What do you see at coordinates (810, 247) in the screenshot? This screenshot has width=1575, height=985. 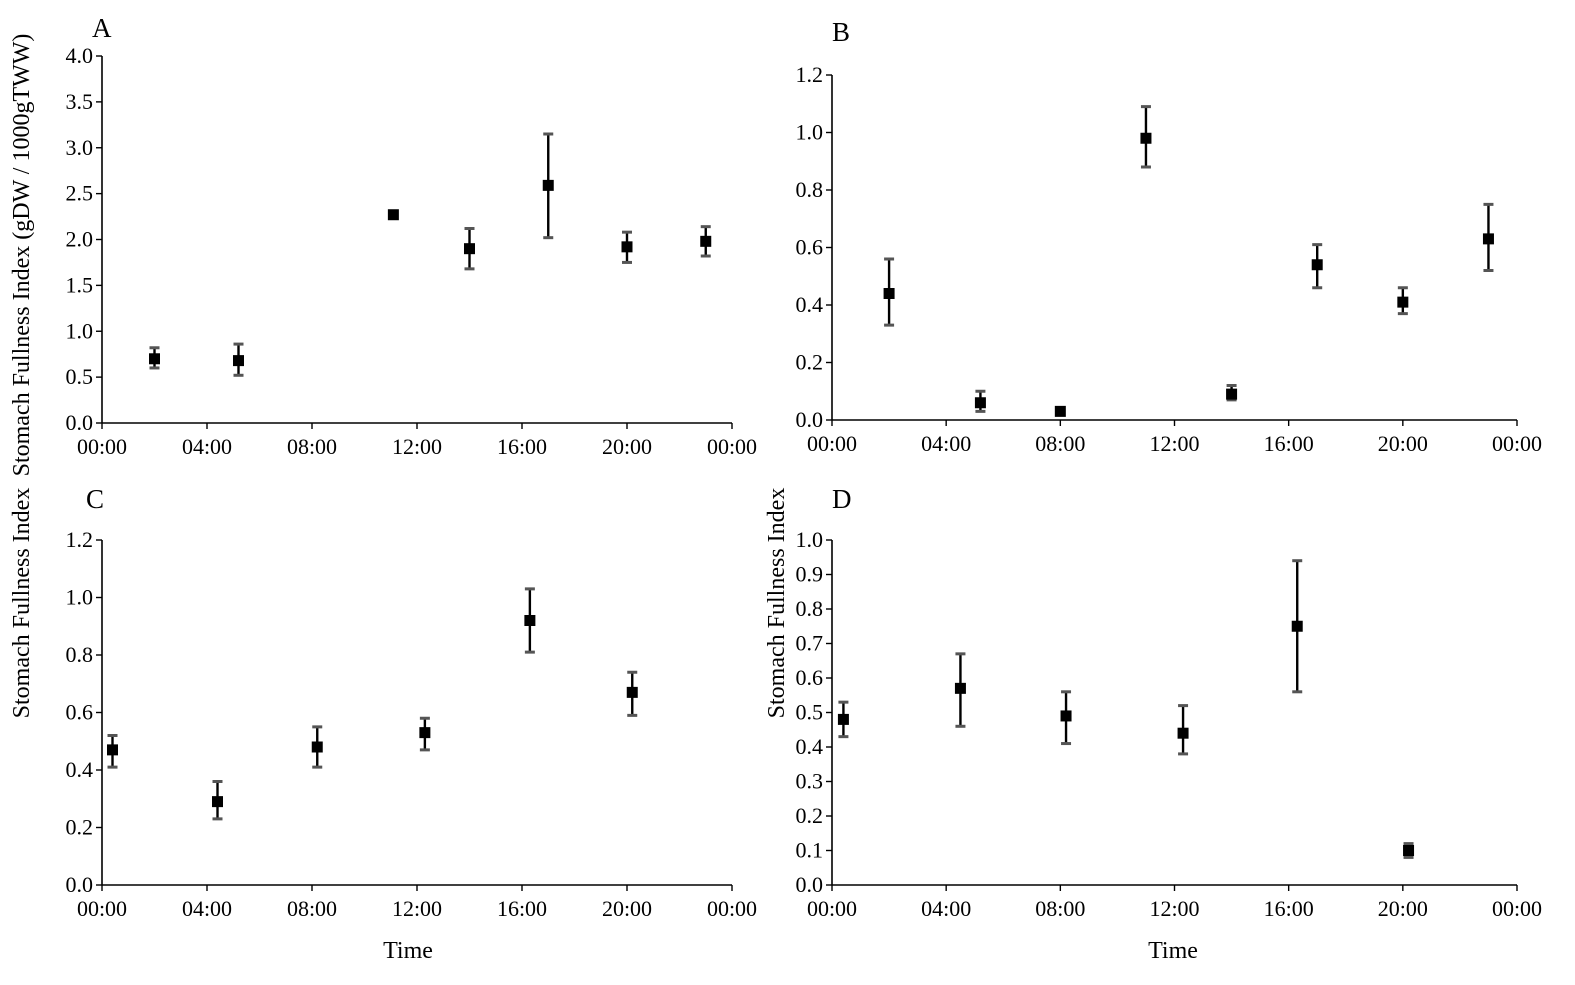 I see `y-tick-label-b: 0.6` at bounding box center [810, 247].